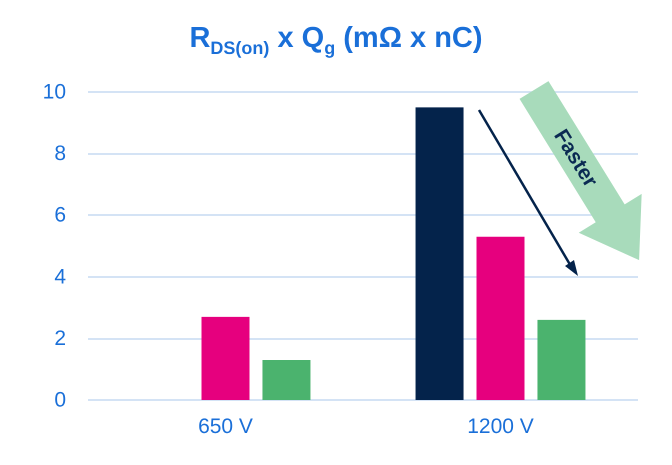 The image size is (672, 465). I want to click on x-tick-label: 1200 V, so click(500, 426).